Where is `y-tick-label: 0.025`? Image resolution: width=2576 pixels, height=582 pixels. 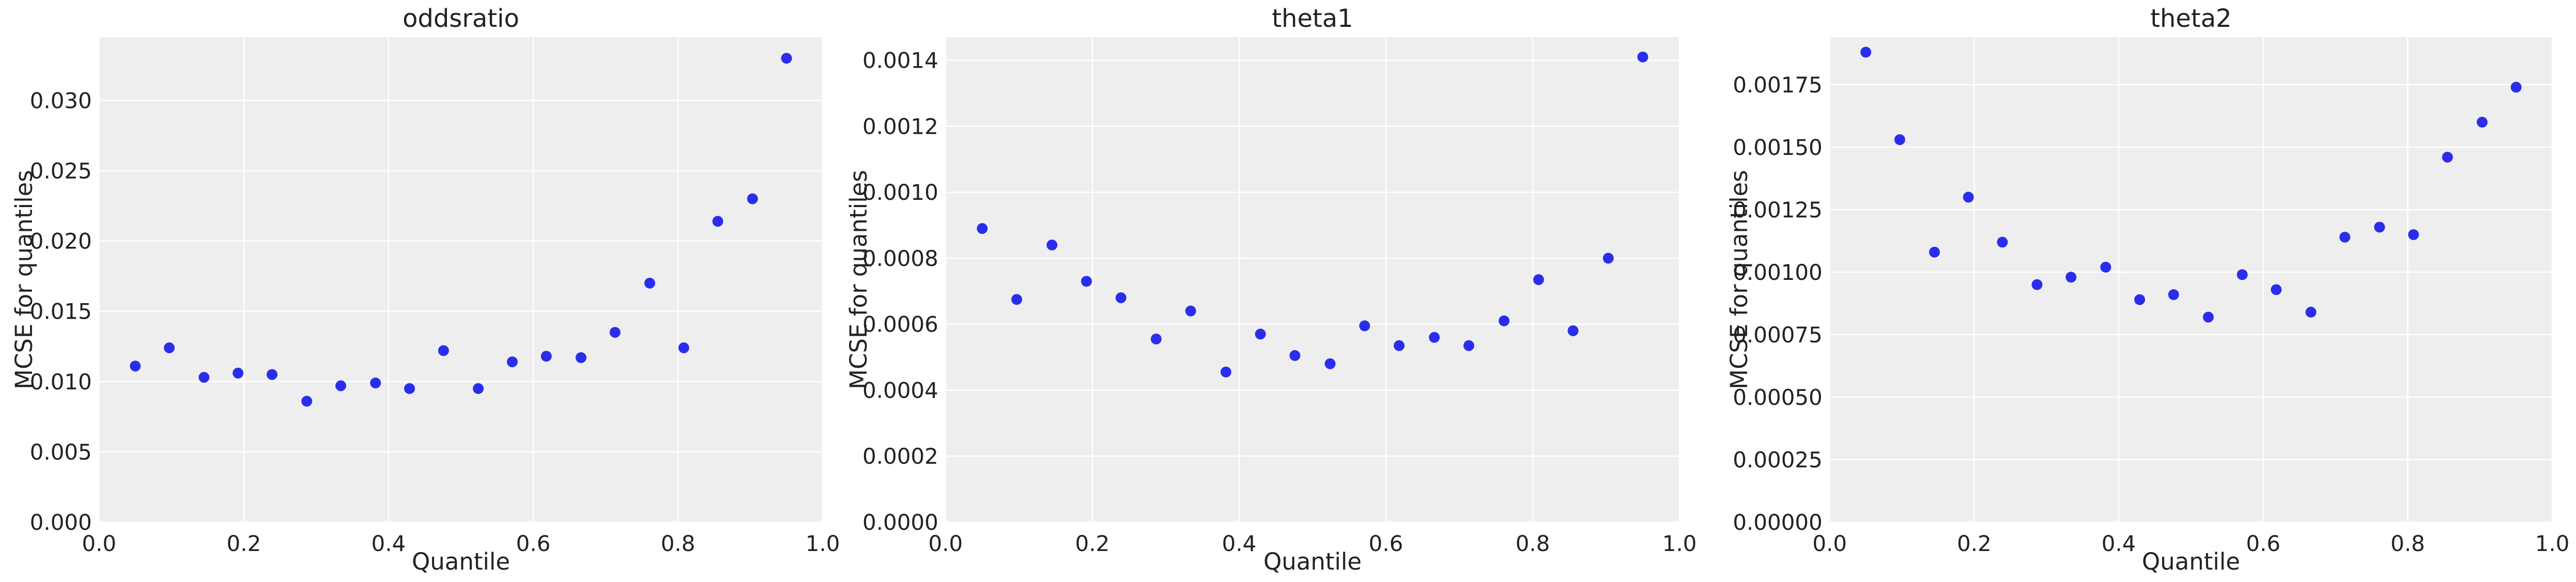
y-tick-label: 0.025 is located at coordinates (61, 172).